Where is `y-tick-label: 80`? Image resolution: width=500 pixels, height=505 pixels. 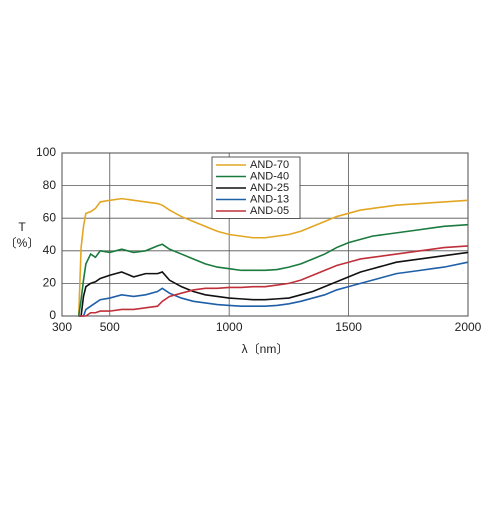
y-tick-label: 80 is located at coordinates (50, 185).